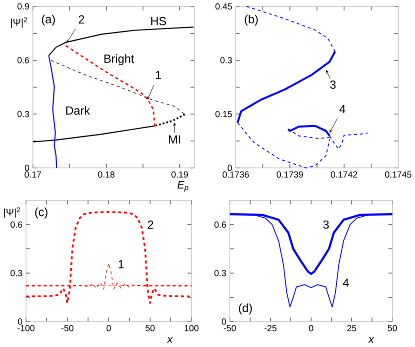 This screenshot has width=415, height=347. I want to click on x-tick-label: 0.1739, so click(289, 174).